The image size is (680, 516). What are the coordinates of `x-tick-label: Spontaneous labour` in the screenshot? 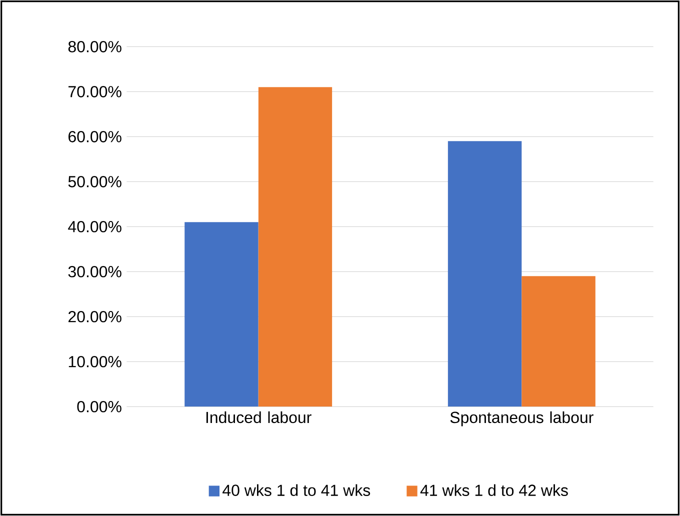 It's located at (522, 418).